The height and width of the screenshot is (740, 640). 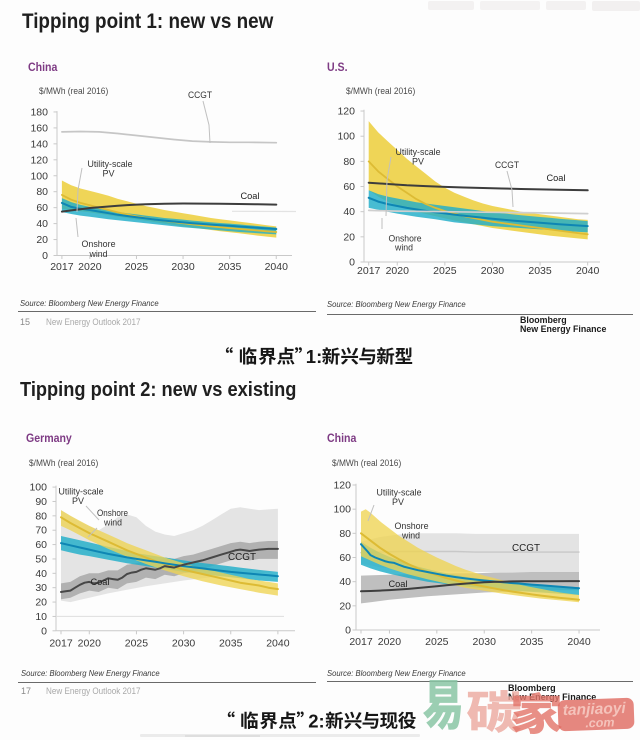 What do you see at coordinates (41, 588) in the screenshot?
I see `svg-text: 30` at bounding box center [41, 588].